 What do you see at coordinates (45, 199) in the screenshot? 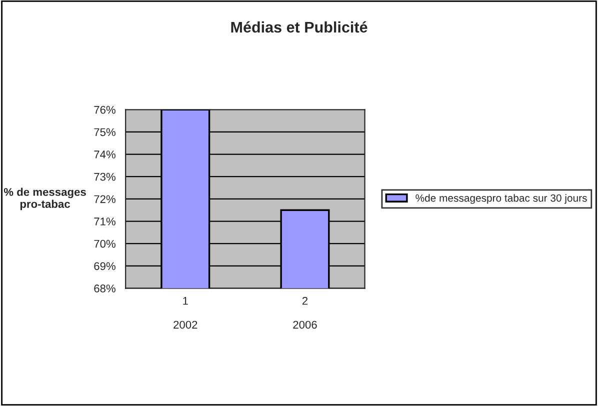
I see `y-axis-title: % de messages pro-tabac` at bounding box center [45, 199].